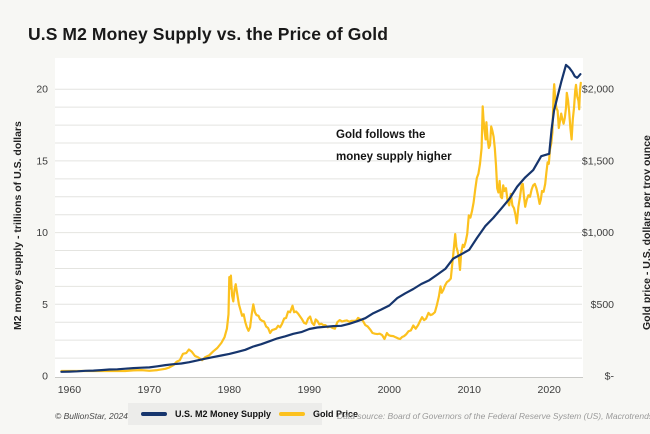 This screenshot has width=650, height=434. Describe the element at coordinates (394, 146) in the screenshot. I see `chart-annotation: Gold follows the money supply higher` at that location.